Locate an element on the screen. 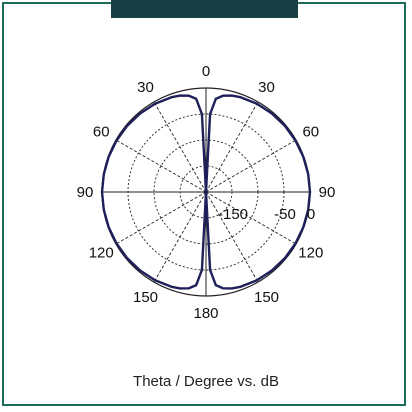  pattern-curve-right is located at coordinates (258, 192).